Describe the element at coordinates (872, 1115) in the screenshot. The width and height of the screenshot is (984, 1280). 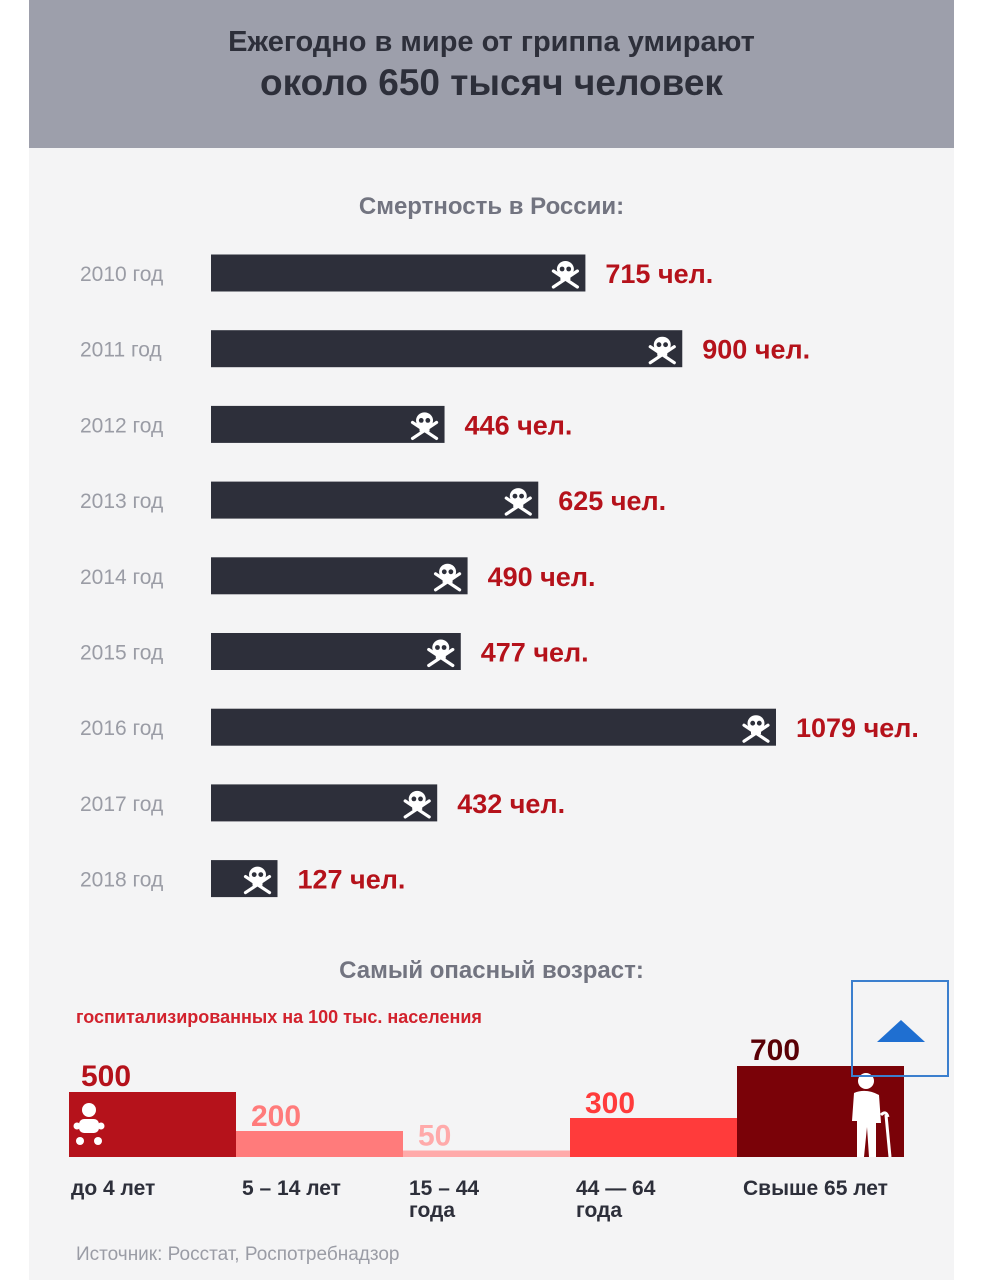
I see `elderly-person-icon` at that location.